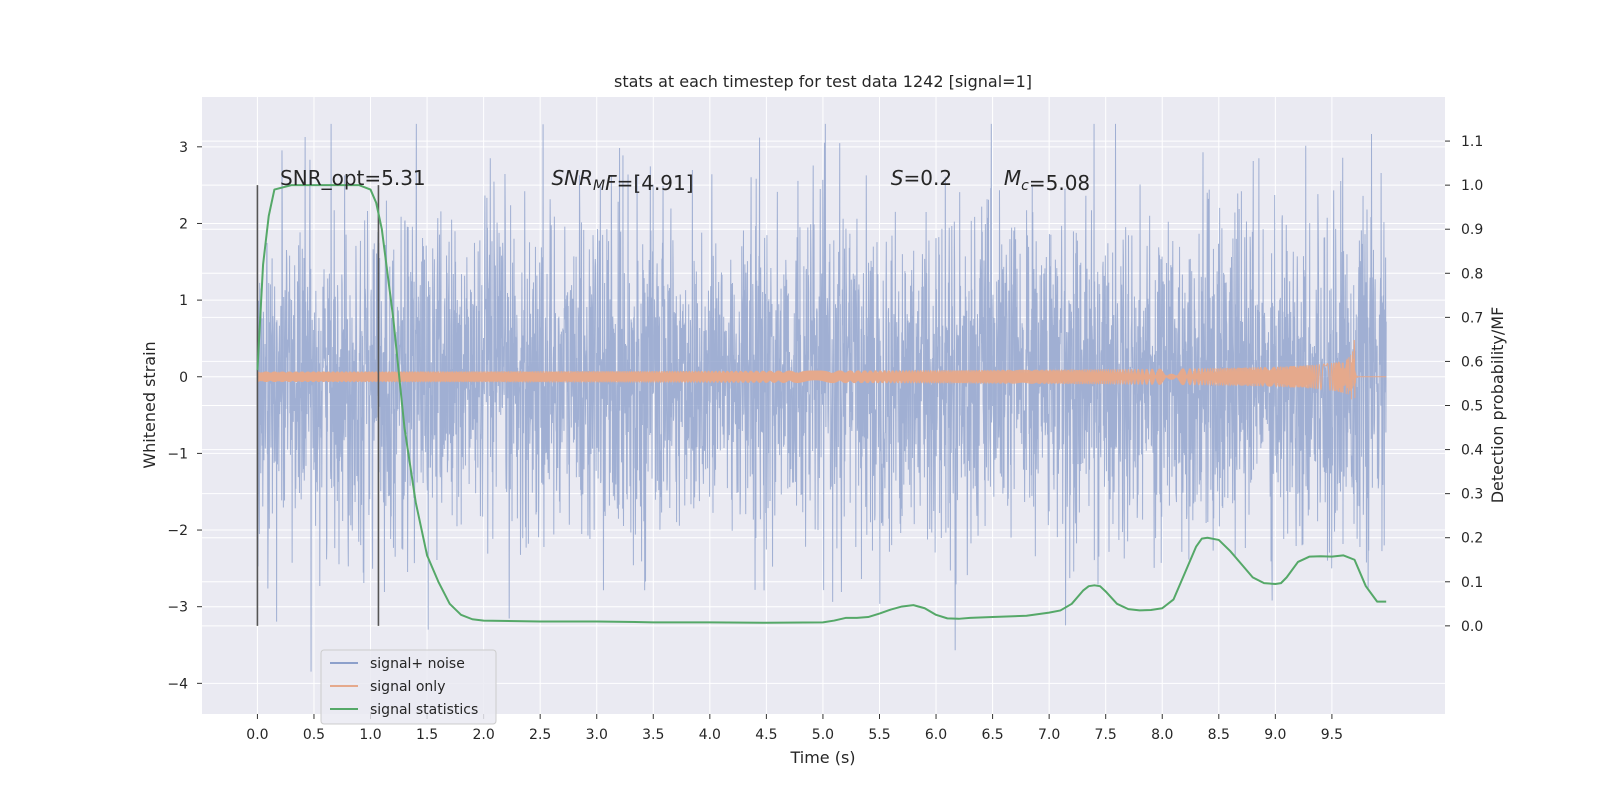 This screenshot has height=800, width=1600. What do you see at coordinates (1049, 735) in the screenshot?
I see `x-tick-label: 7.0` at bounding box center [1049, 735].